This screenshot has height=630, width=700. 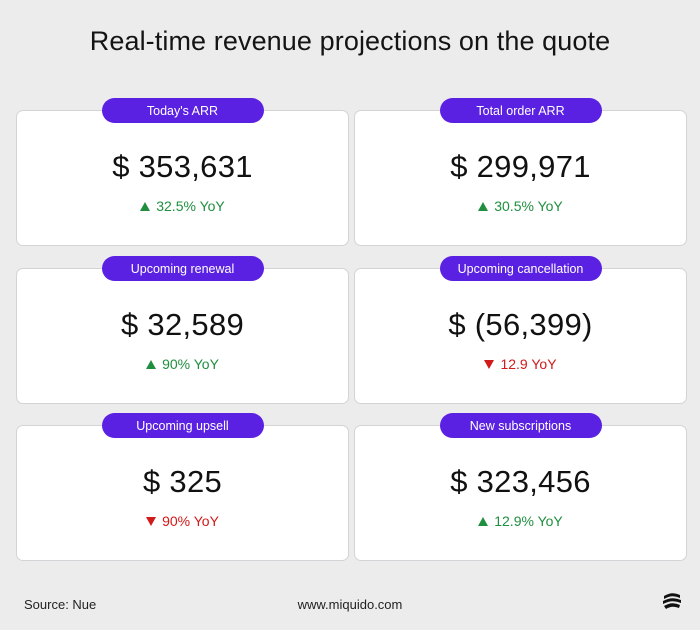 I want to click on metric-change: 12.9 YoY, so click(x=520, y=364).